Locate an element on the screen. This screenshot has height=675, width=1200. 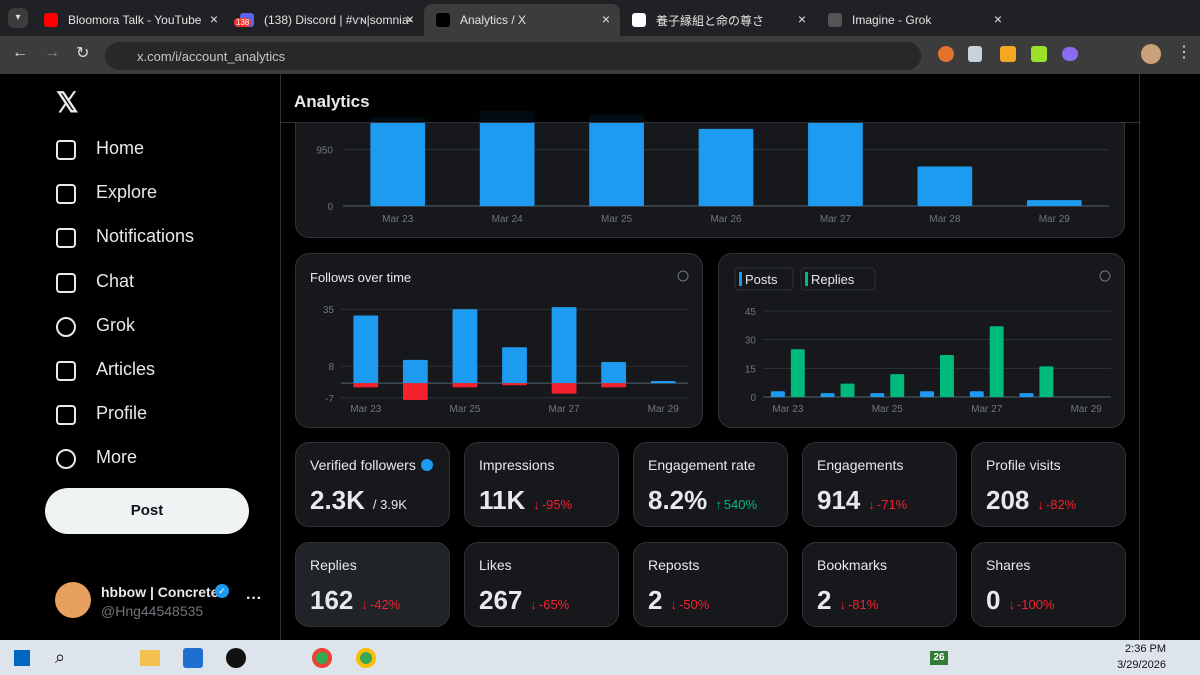
stat-value: 162 ↓ -42% is located at coordinates (355, 600).